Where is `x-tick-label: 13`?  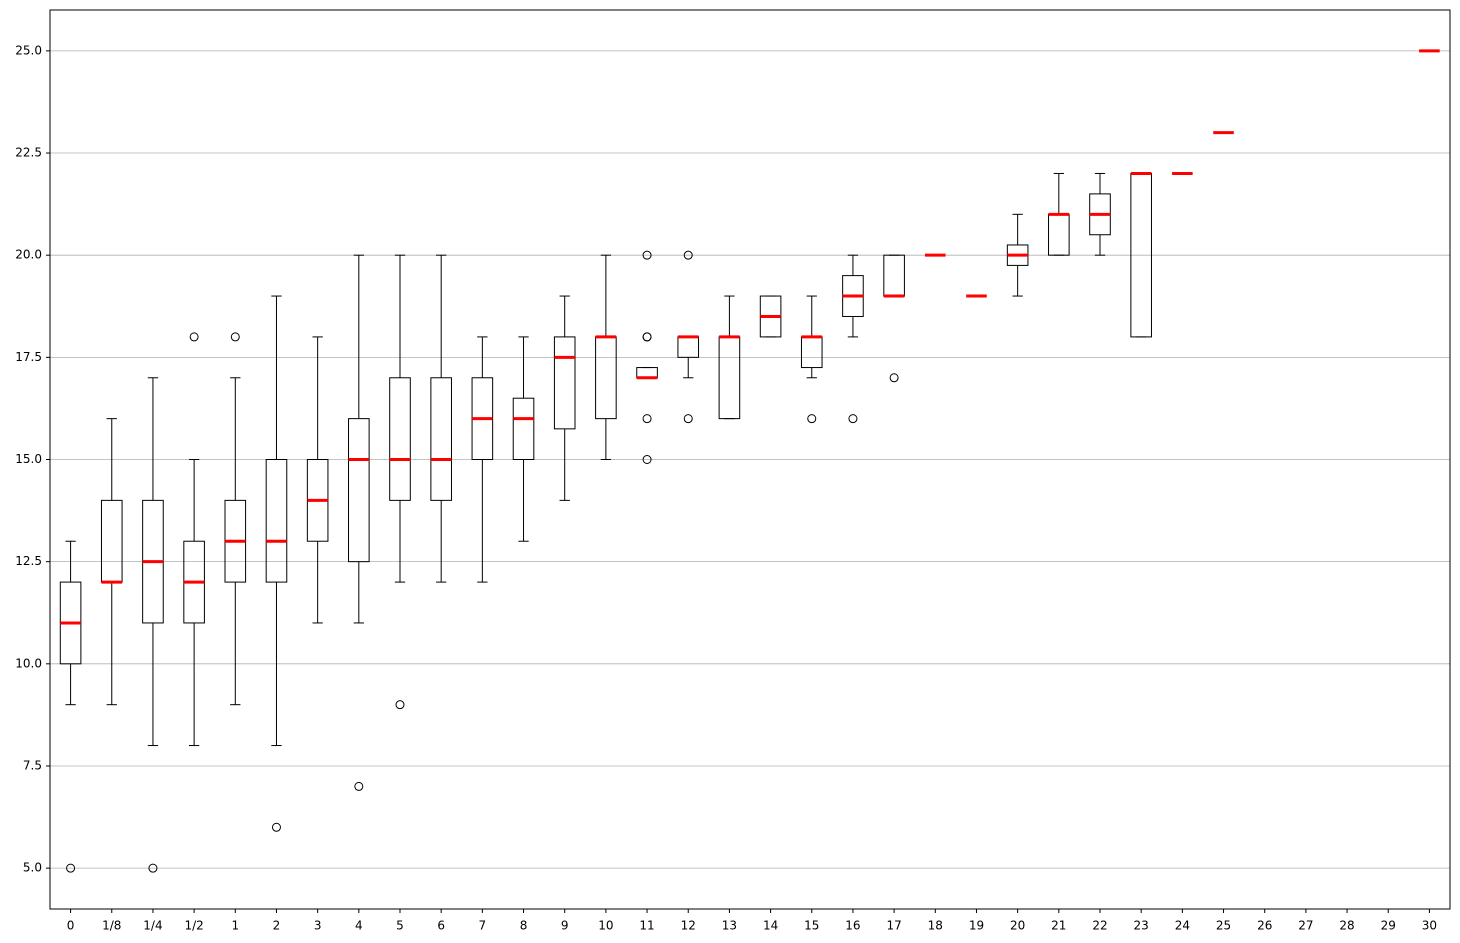 x-tick-label: 13 is located at coordinates (729, 926).